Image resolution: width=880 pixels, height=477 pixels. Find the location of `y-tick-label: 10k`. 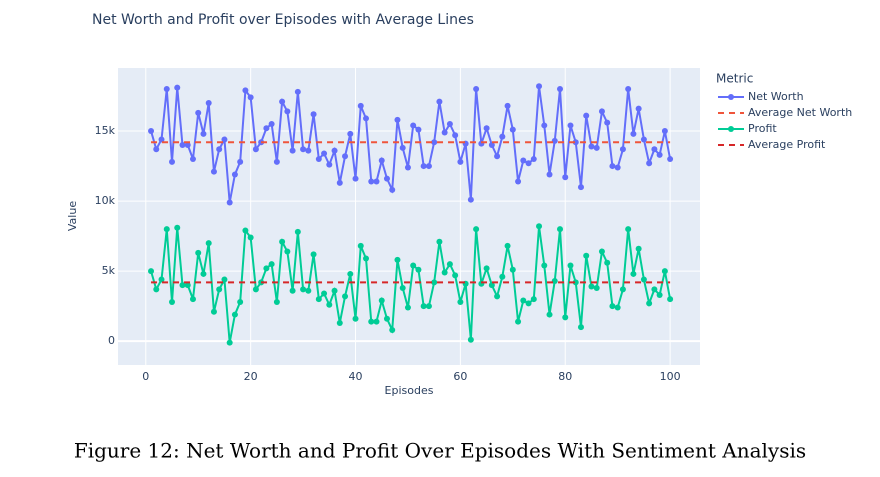

y-tick-label: 10k is located at coordinates (105, 200).